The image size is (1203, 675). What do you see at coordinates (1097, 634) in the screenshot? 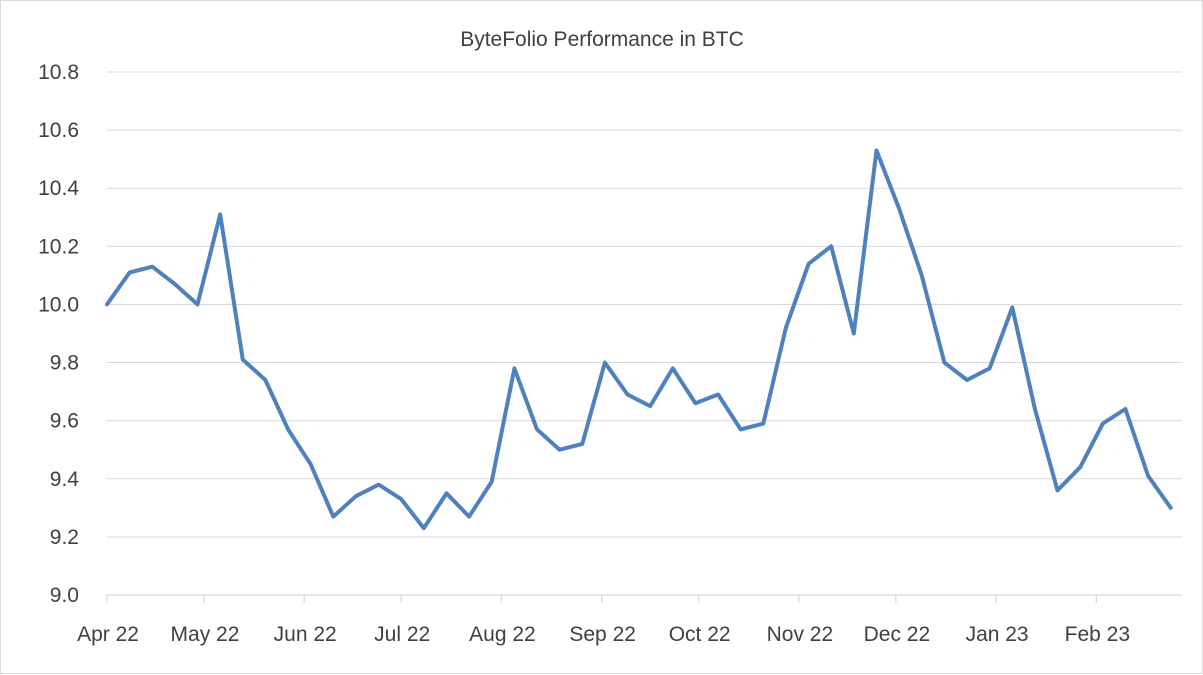
I see `x-tick-label: Feb 23` at bounding box center [1097, 634].